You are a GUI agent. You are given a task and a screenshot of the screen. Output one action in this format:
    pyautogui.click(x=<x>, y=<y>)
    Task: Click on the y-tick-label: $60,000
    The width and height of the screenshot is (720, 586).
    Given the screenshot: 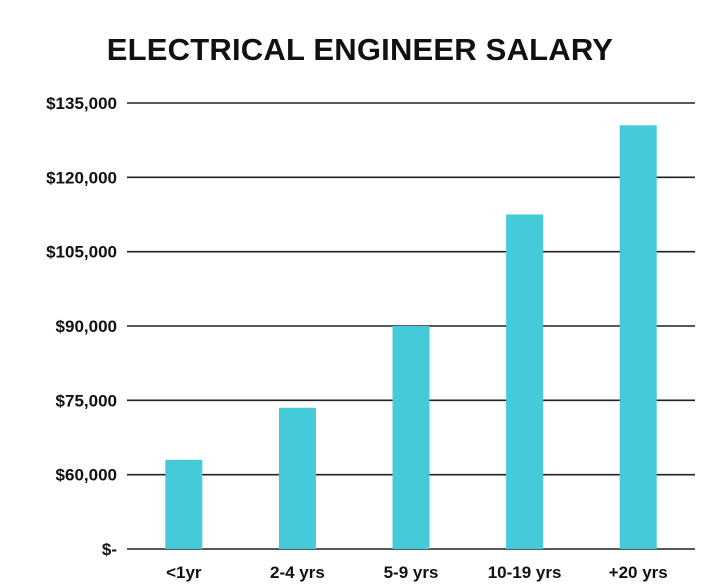 What is the action you would take?
    pyautogui.click(x=86, y=475)
    